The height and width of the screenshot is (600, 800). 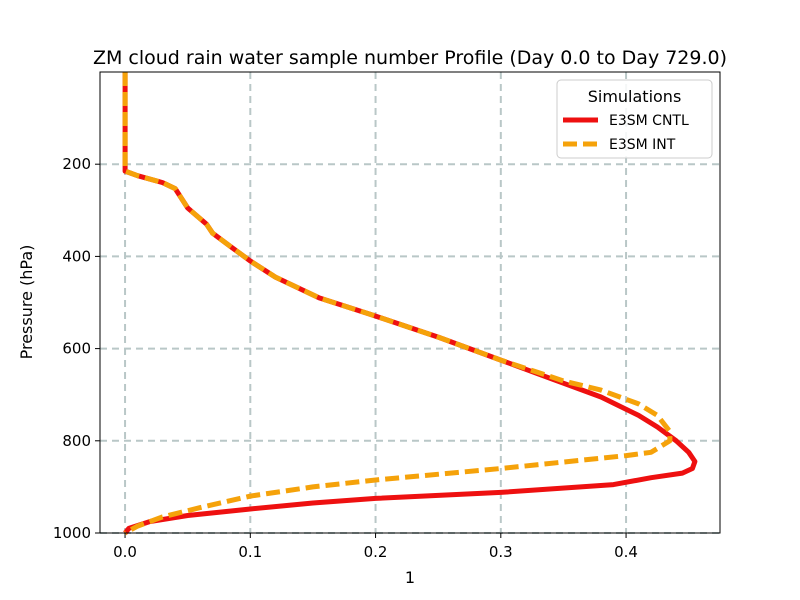 I want to click on legend: Simulations E3SM CNTL E3SM INT, so click(x=634, y=119).